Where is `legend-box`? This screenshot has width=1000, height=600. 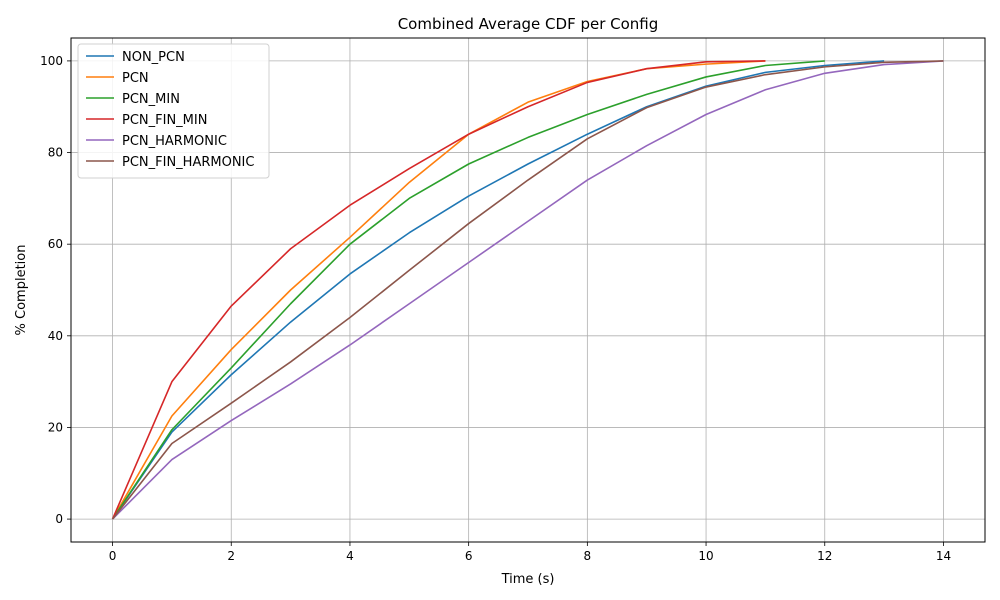 legend-box is located at coordinates (173, 111).